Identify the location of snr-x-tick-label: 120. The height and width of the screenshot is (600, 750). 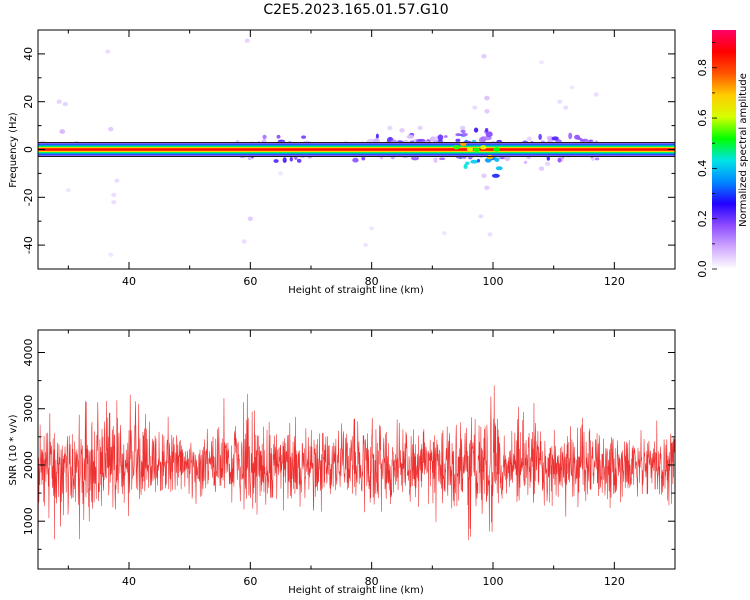
(614, 581).